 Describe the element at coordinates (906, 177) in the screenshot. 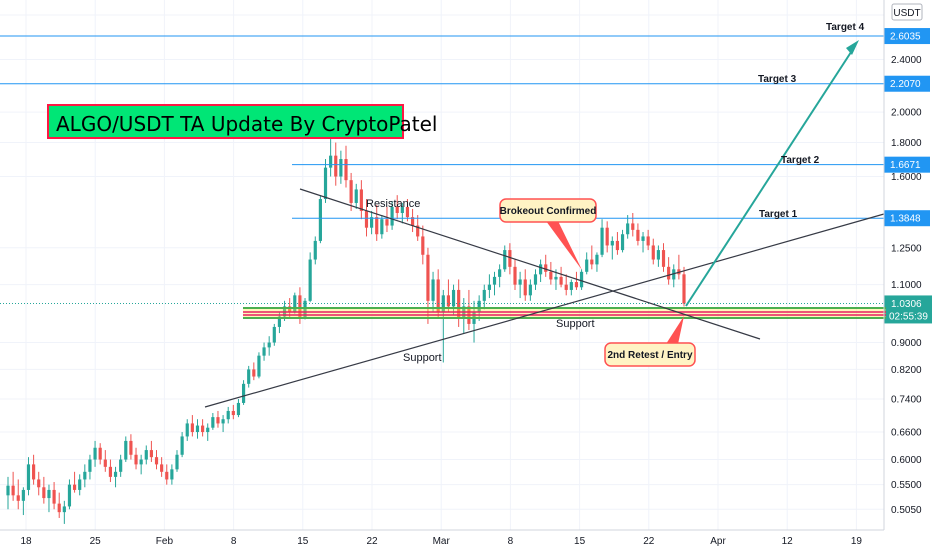

I see `y-tick-label: 1.6000` at that location.